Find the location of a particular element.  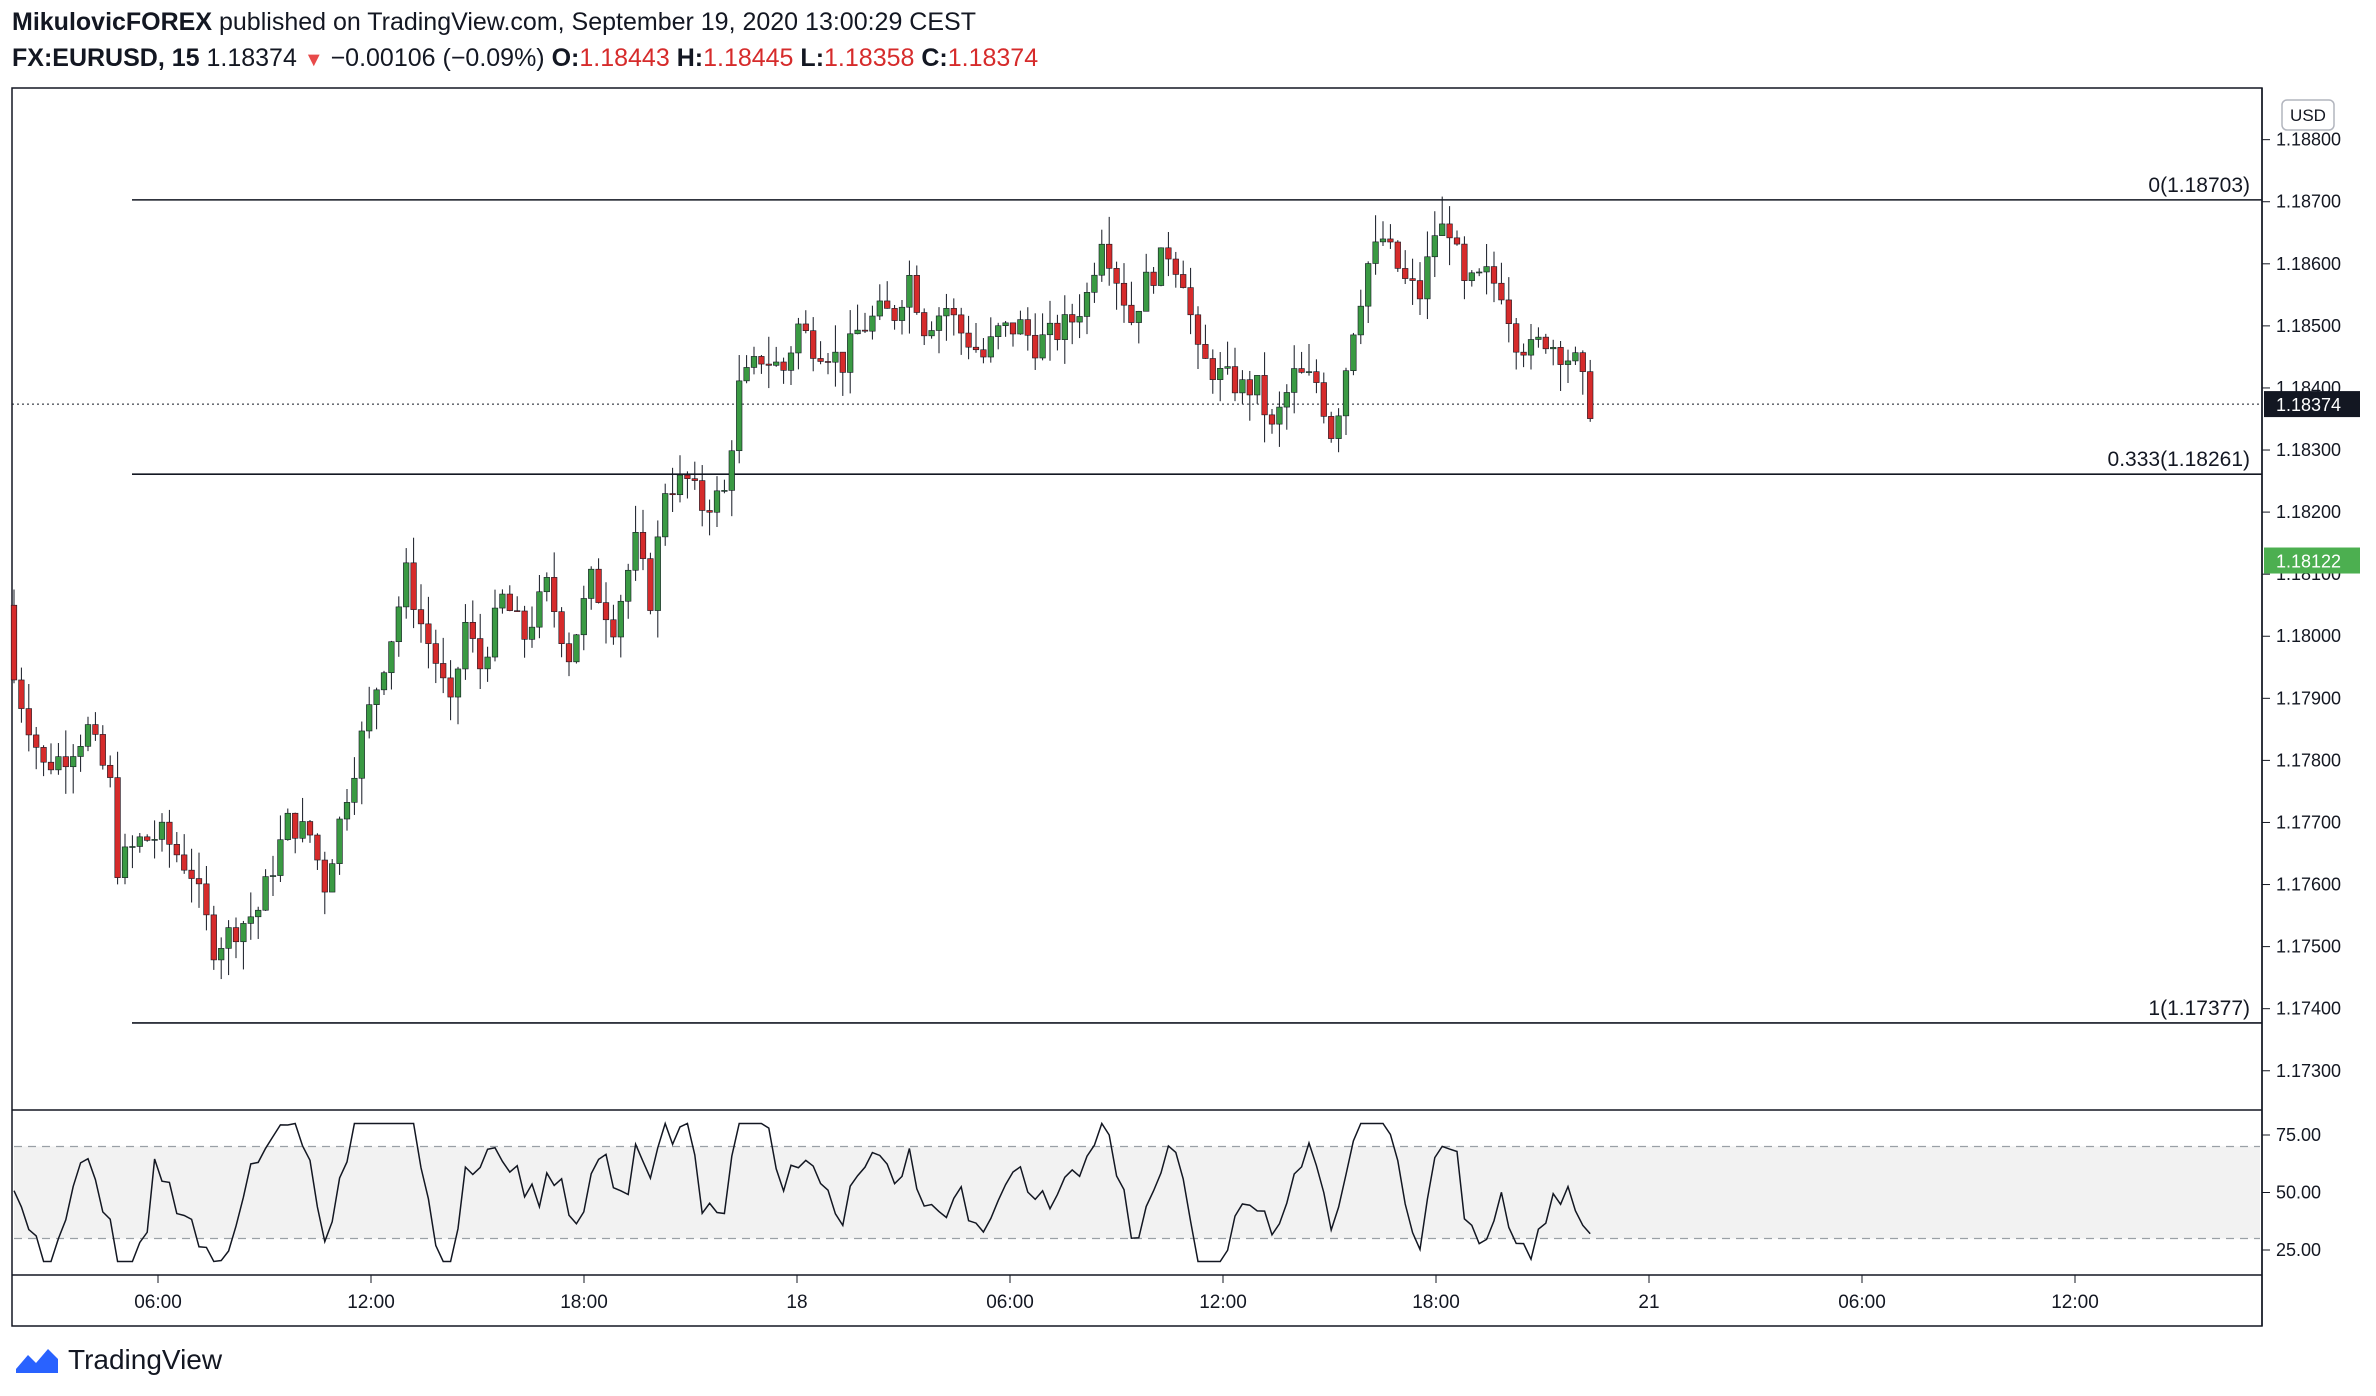

footer-brand-text: TradingView is located at coordinates (145, 1359).